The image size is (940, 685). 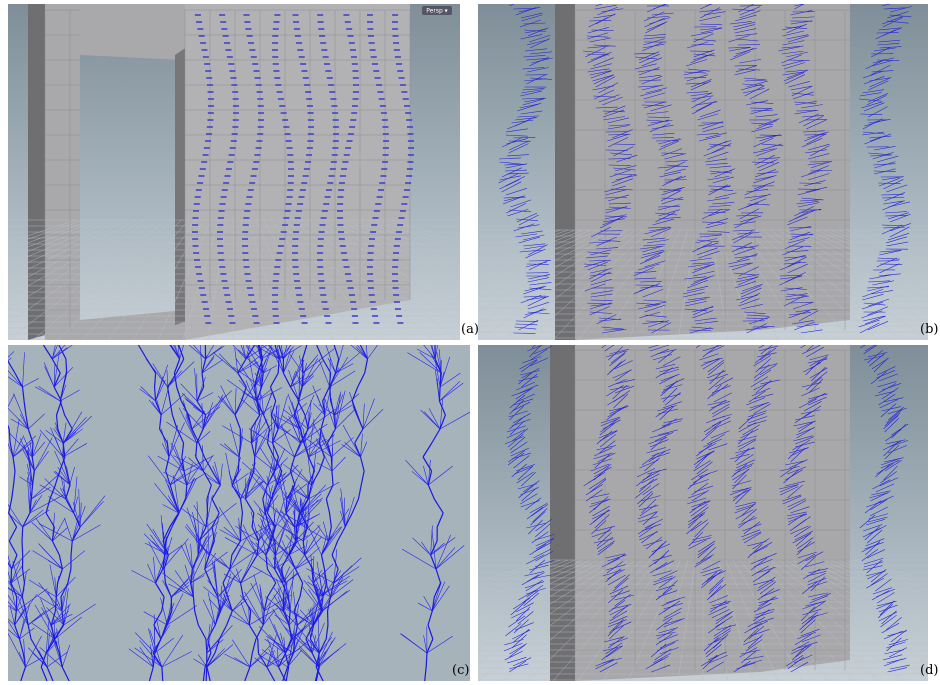 I want to click on wall-front, so click(x=712, y=172).